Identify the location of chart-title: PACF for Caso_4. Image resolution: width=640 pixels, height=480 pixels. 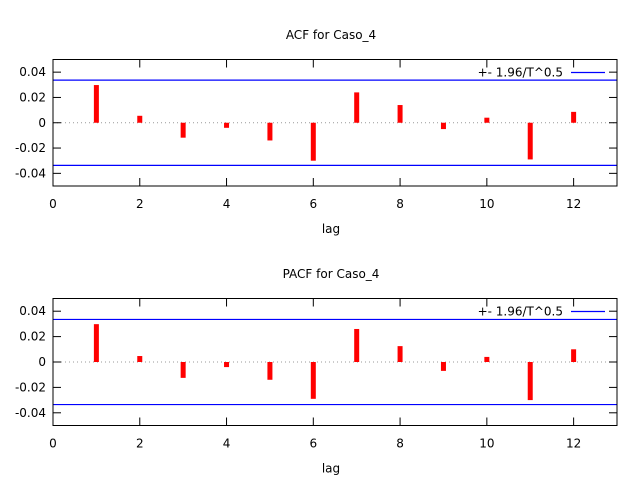
(331, 274).